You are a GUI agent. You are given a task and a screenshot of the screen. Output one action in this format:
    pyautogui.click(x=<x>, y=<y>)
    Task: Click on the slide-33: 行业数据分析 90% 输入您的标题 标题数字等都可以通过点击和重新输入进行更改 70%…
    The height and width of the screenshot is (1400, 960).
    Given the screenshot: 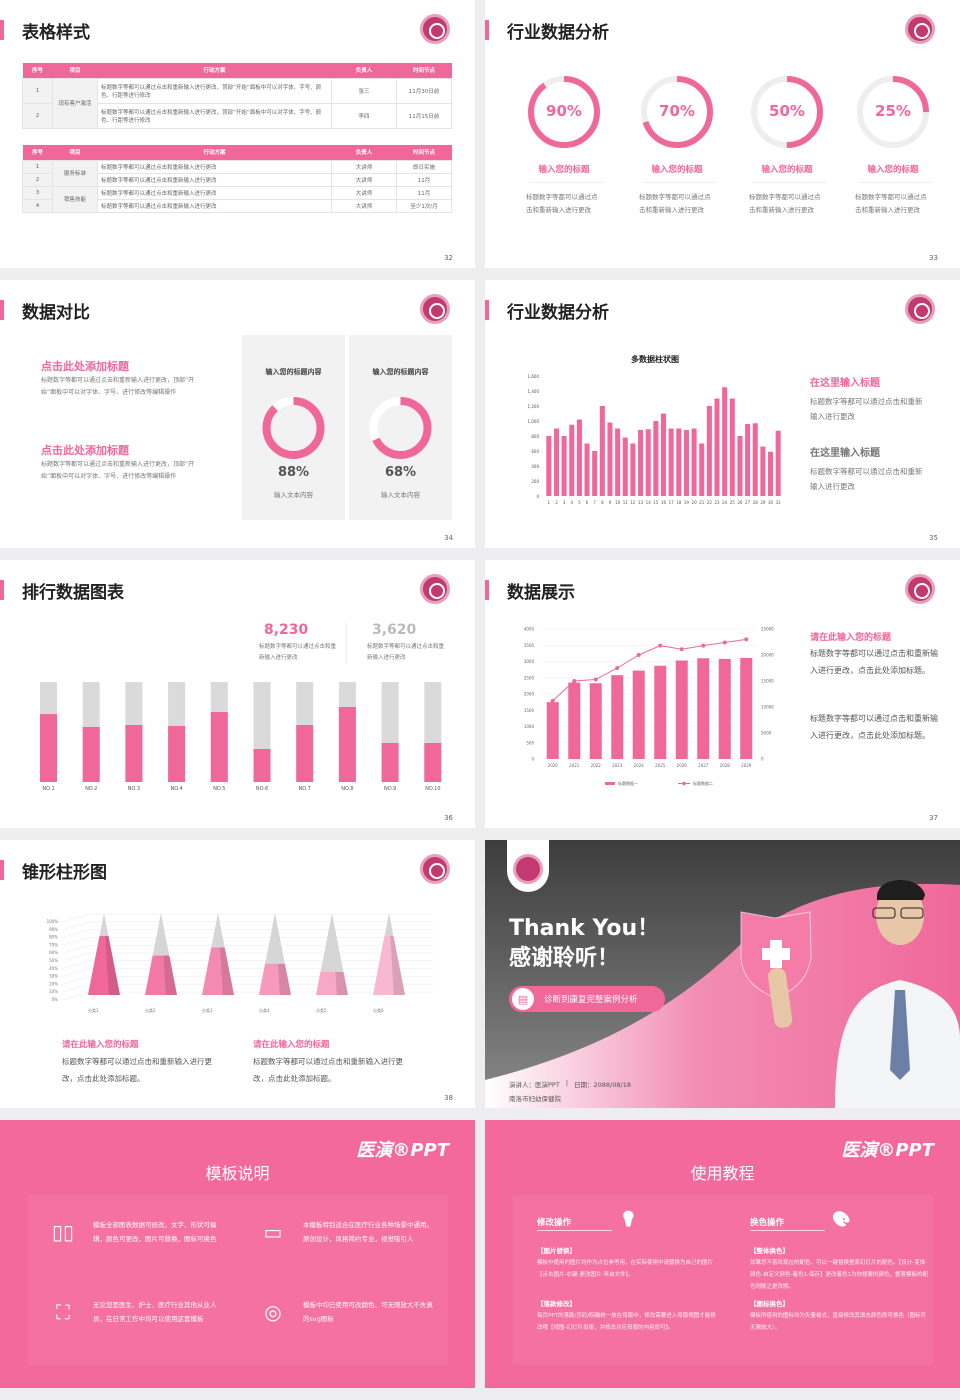 What is the action you would take?
    pyautogui.click(x=722, y=134)
    